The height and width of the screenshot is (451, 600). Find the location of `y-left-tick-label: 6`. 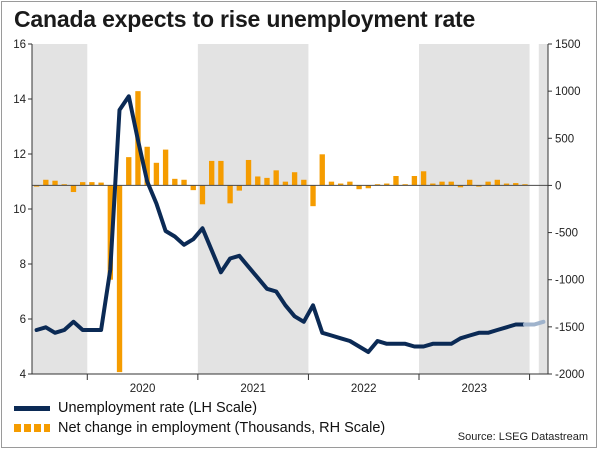

y-left-tick-label: 6 is located at coordinates (23, 320).